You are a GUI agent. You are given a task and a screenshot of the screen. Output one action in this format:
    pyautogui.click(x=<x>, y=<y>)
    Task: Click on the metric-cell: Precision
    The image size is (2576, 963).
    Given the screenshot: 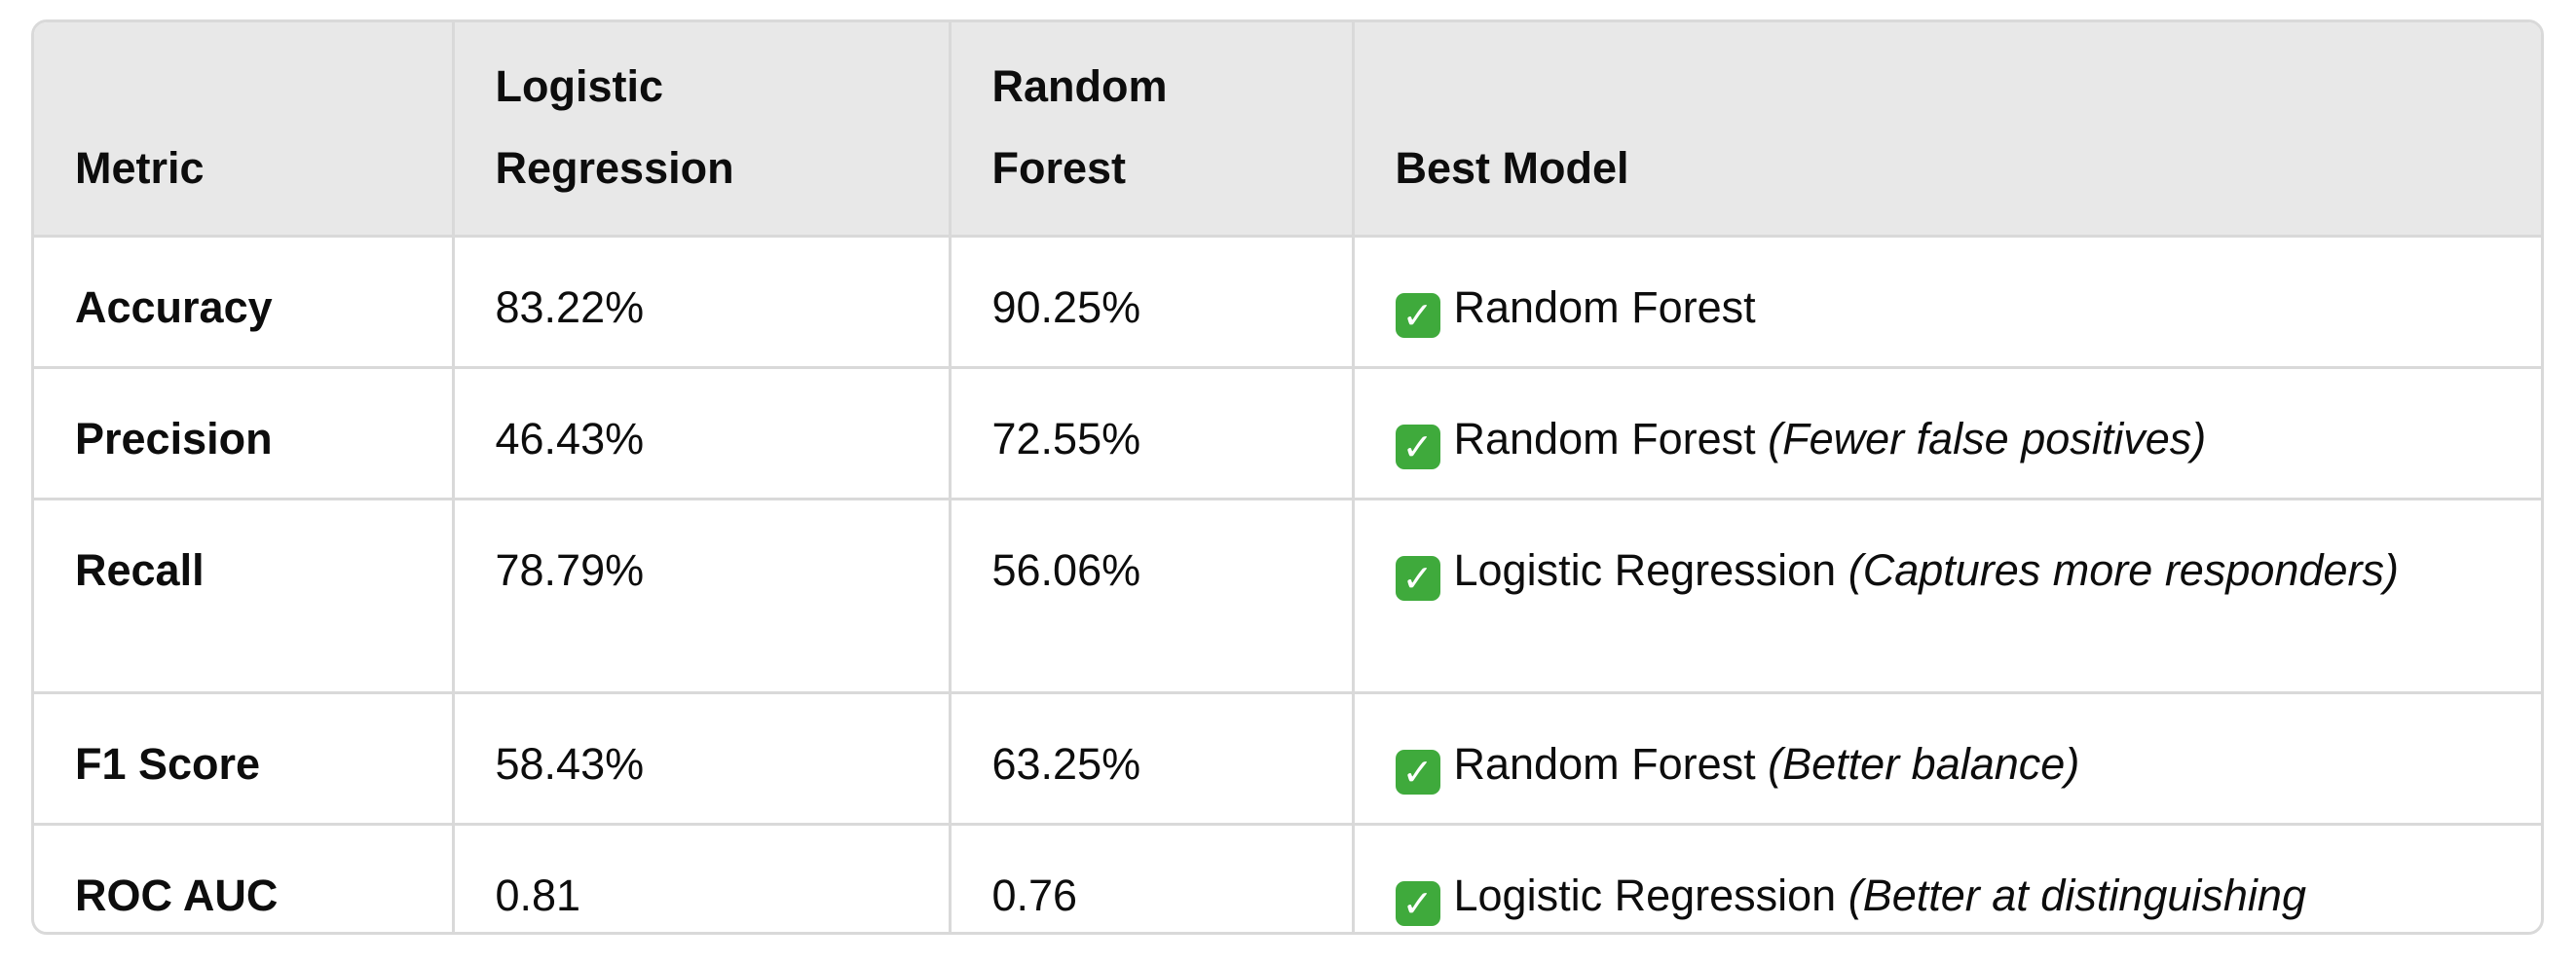 What is the action you would take?
    pyautogui.click(x=244, y=433)
    